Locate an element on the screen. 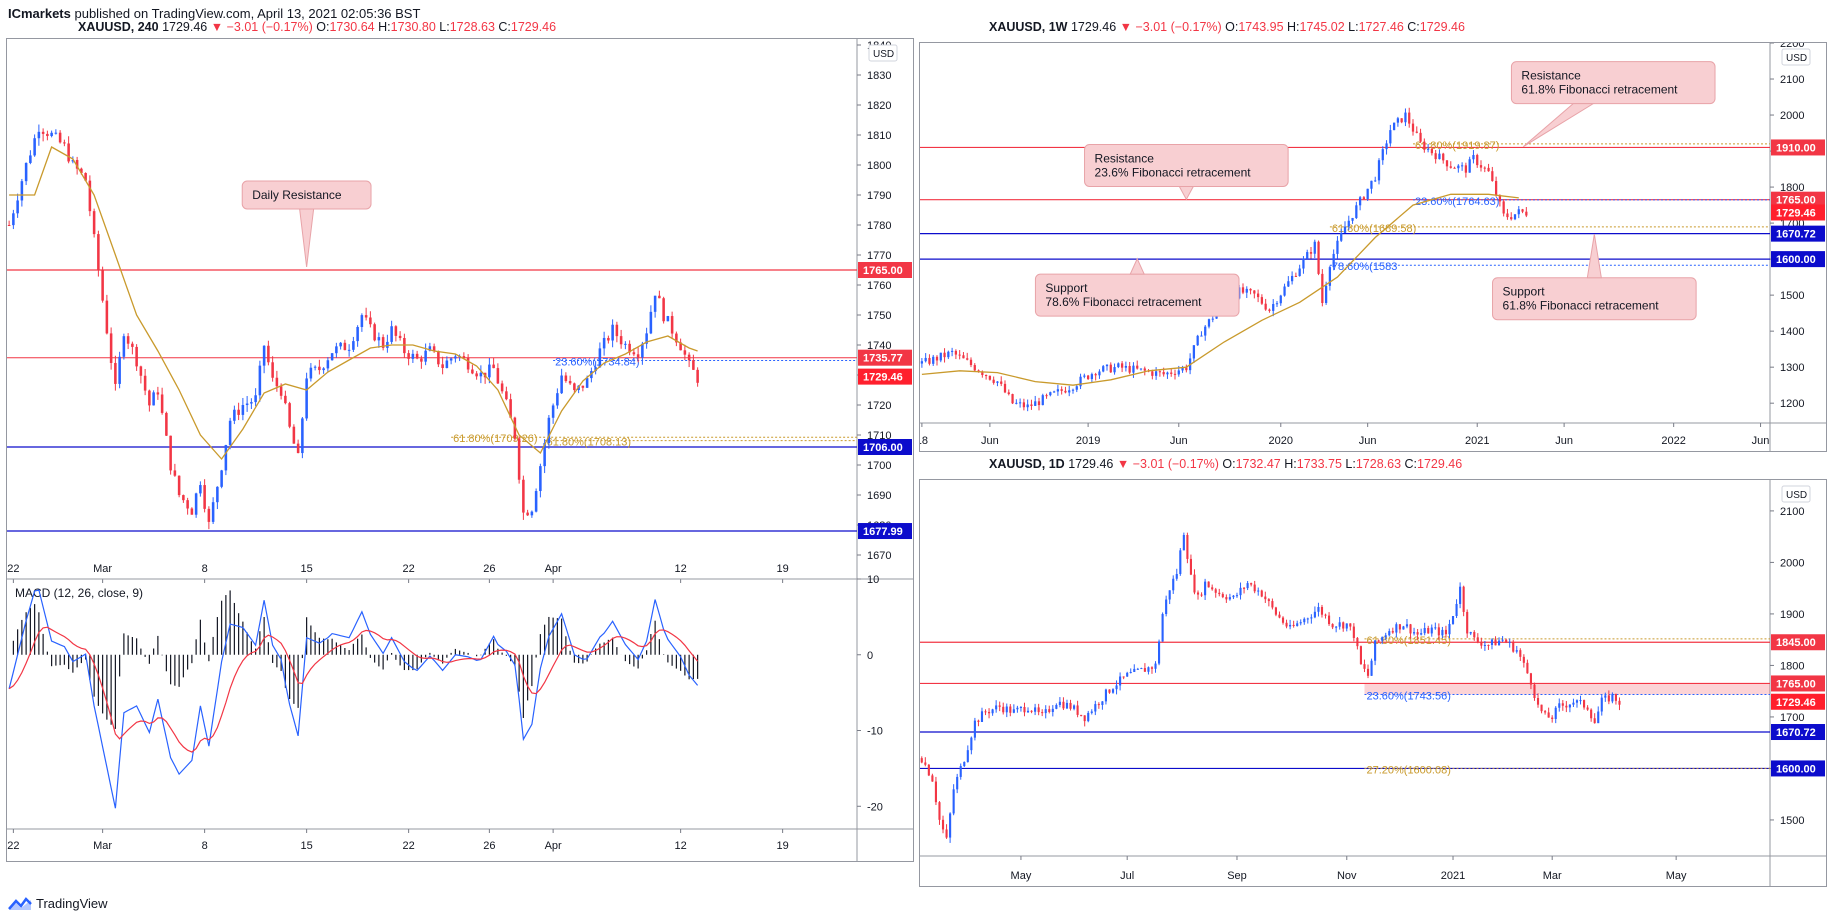  legend-low: 1728.63 is located at coordinates (1378, 464).